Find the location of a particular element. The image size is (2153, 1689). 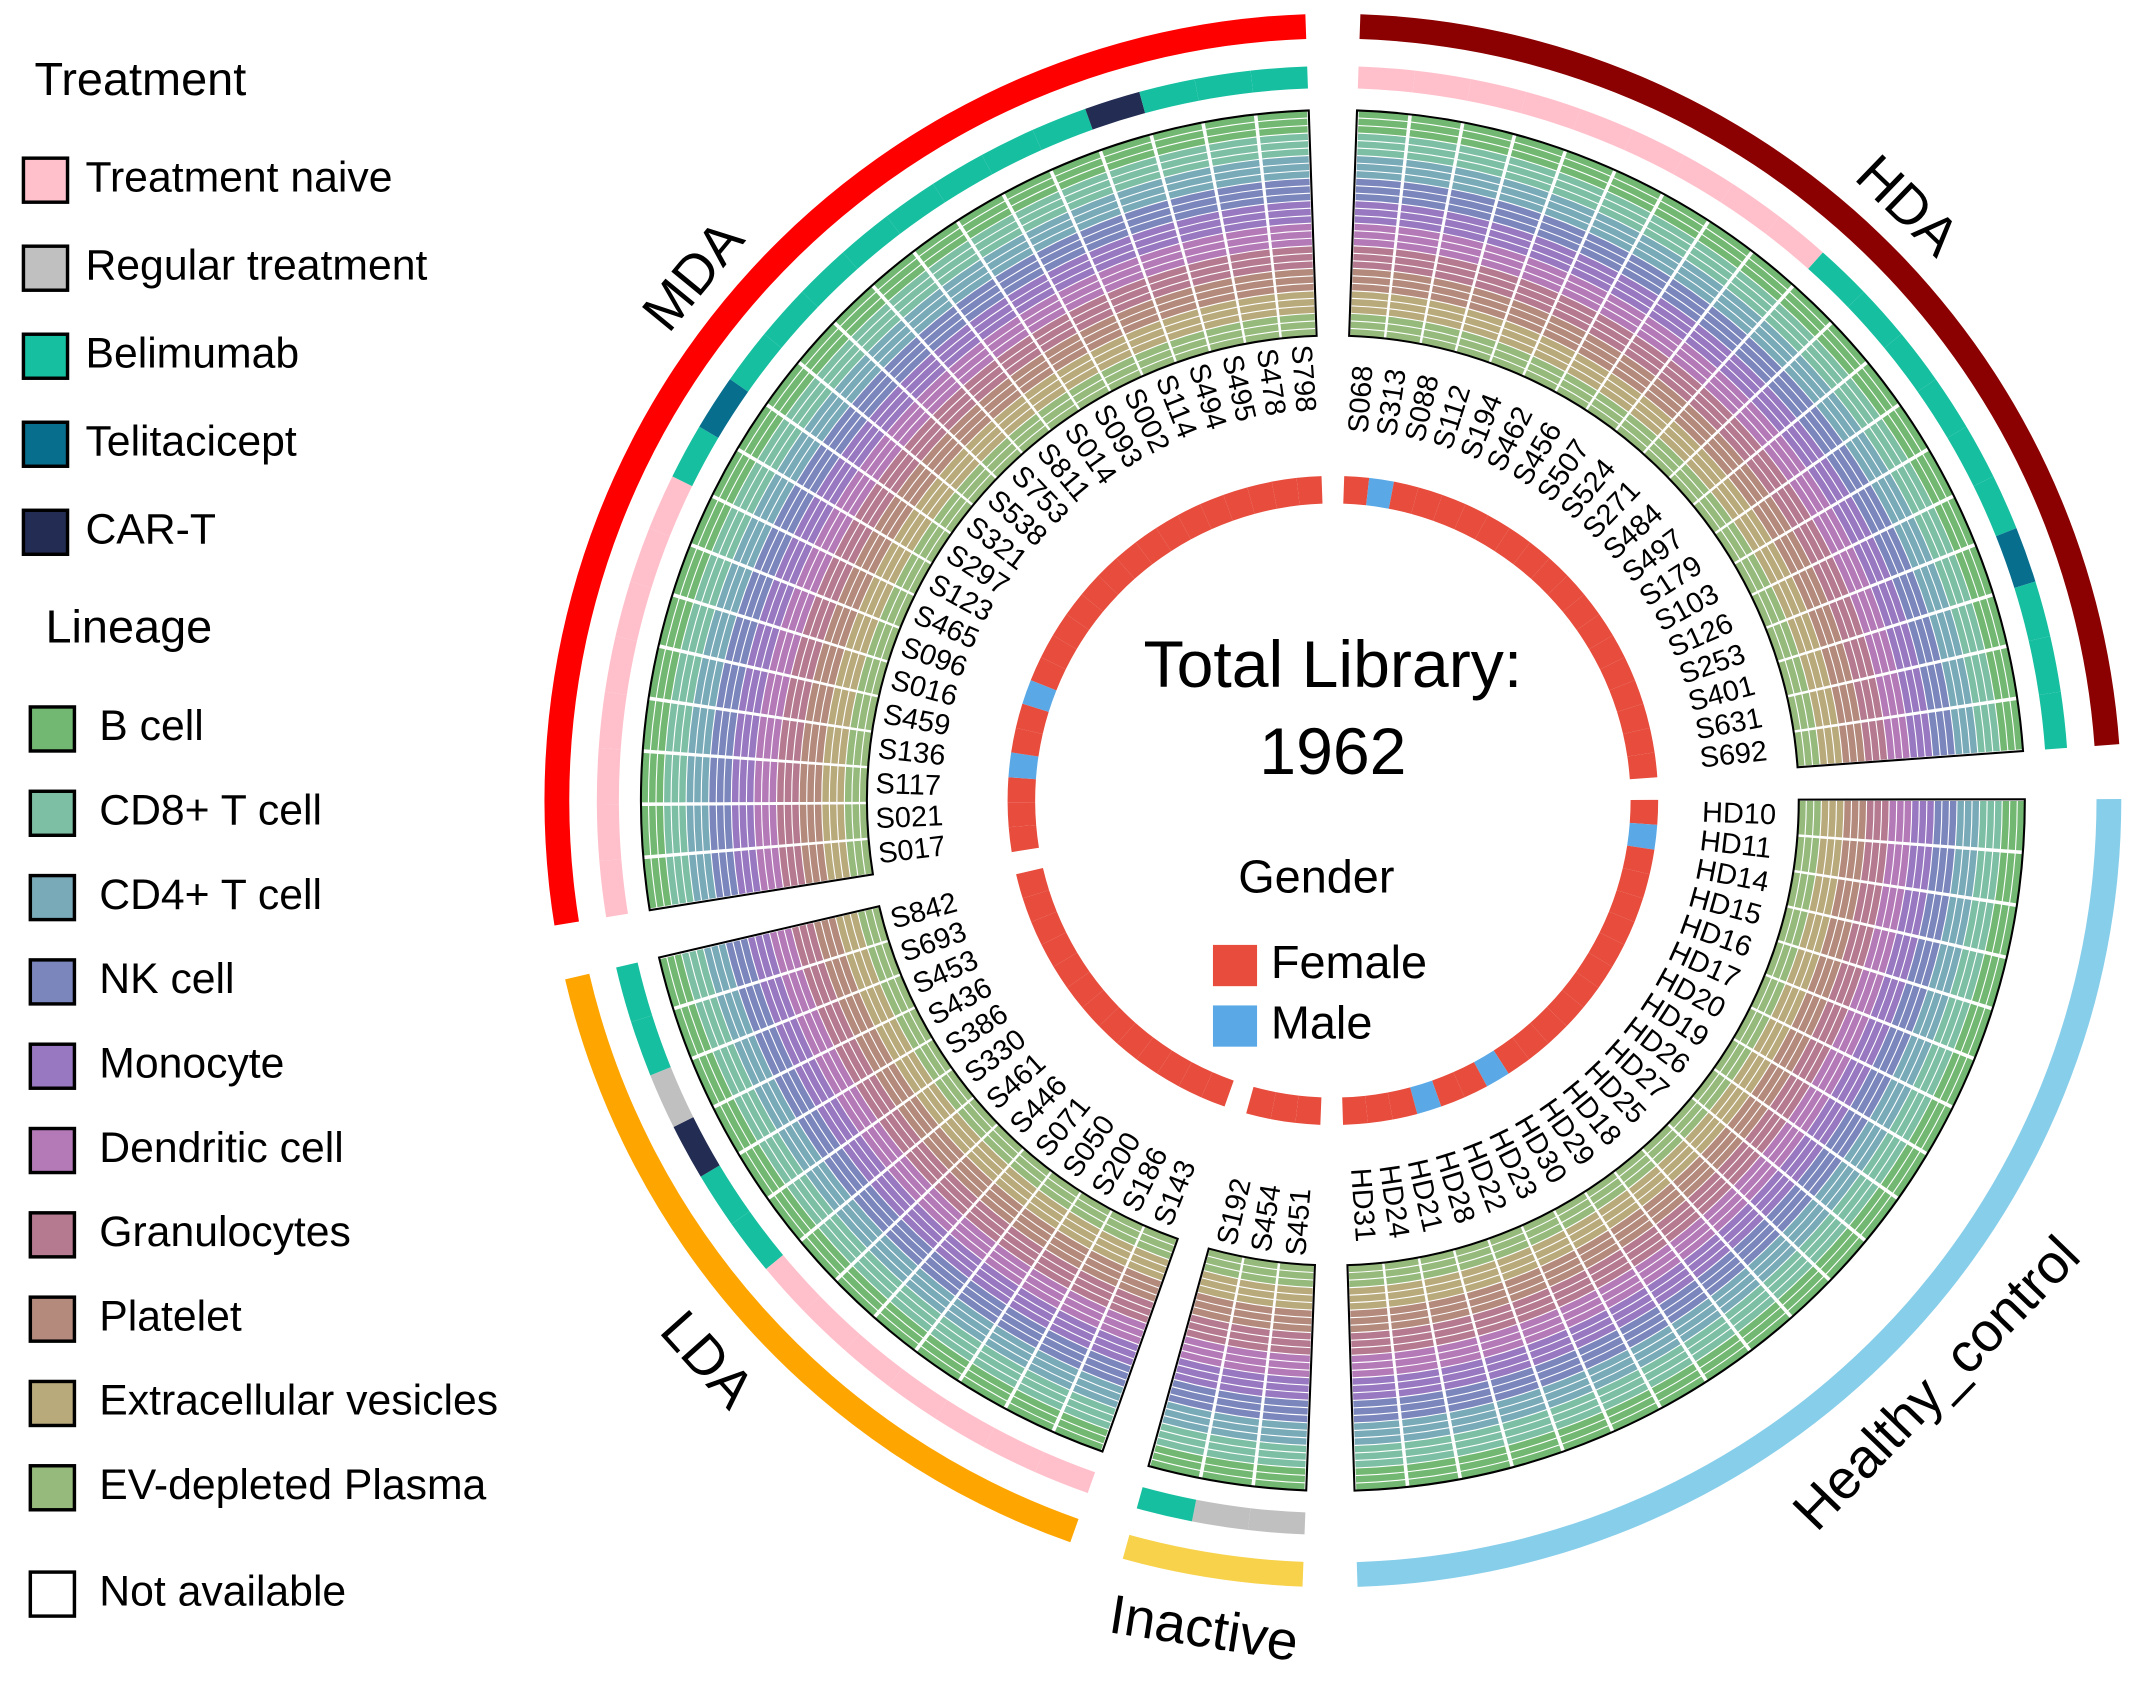

treatment-cell is located at coordinates (873, 1360).